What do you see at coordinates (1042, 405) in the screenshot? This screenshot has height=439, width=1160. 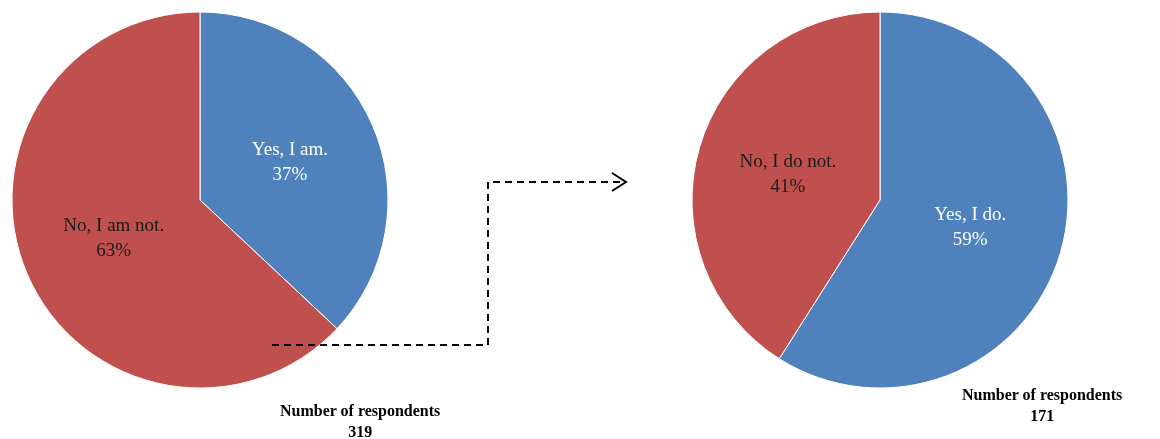 I see `text: Number of respondents 171` at bounding box center [1042, 405].